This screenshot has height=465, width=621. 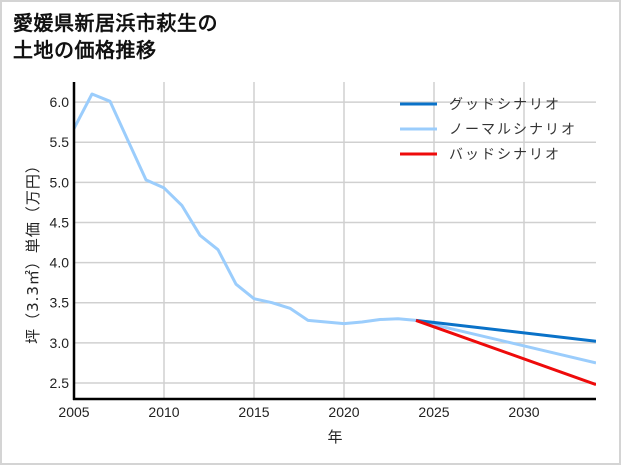 What do you see at coordinates (73, 412) in the screenshot?
I see `x-tick-label: 2005` at bounding box center [73, 412].